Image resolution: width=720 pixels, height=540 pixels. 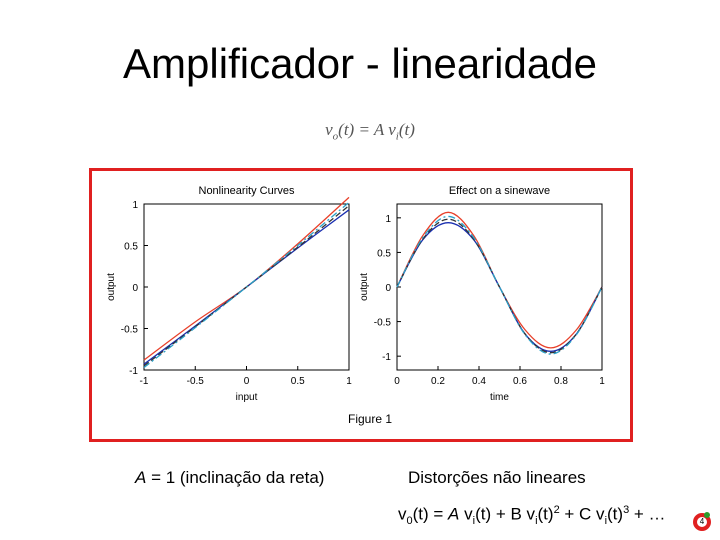 I want to click on chart1-ytick-label: 0, so click(x=135, y=288).